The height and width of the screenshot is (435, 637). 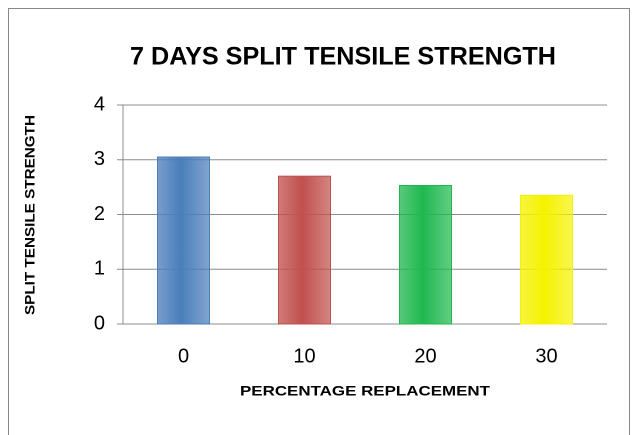 I want to click on y-tick-label: 1, so click(x=99, y=269).